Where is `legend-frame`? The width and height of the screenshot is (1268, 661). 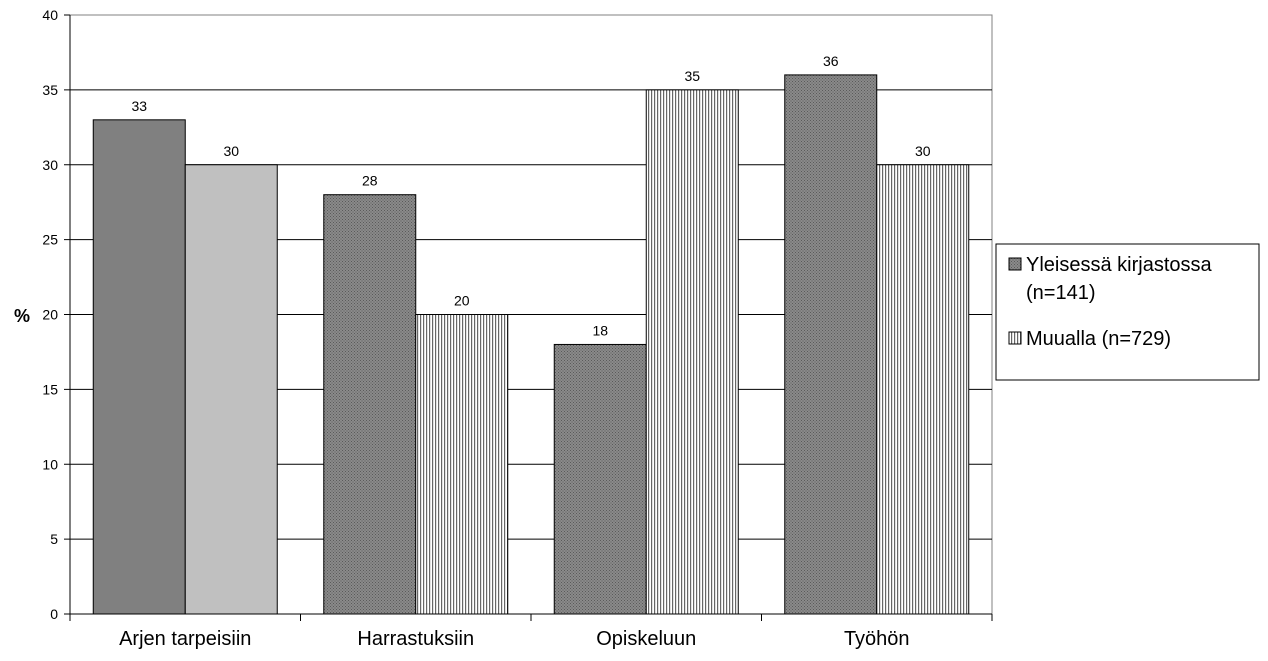
legend-frame is located at coordinates (1127, 312).